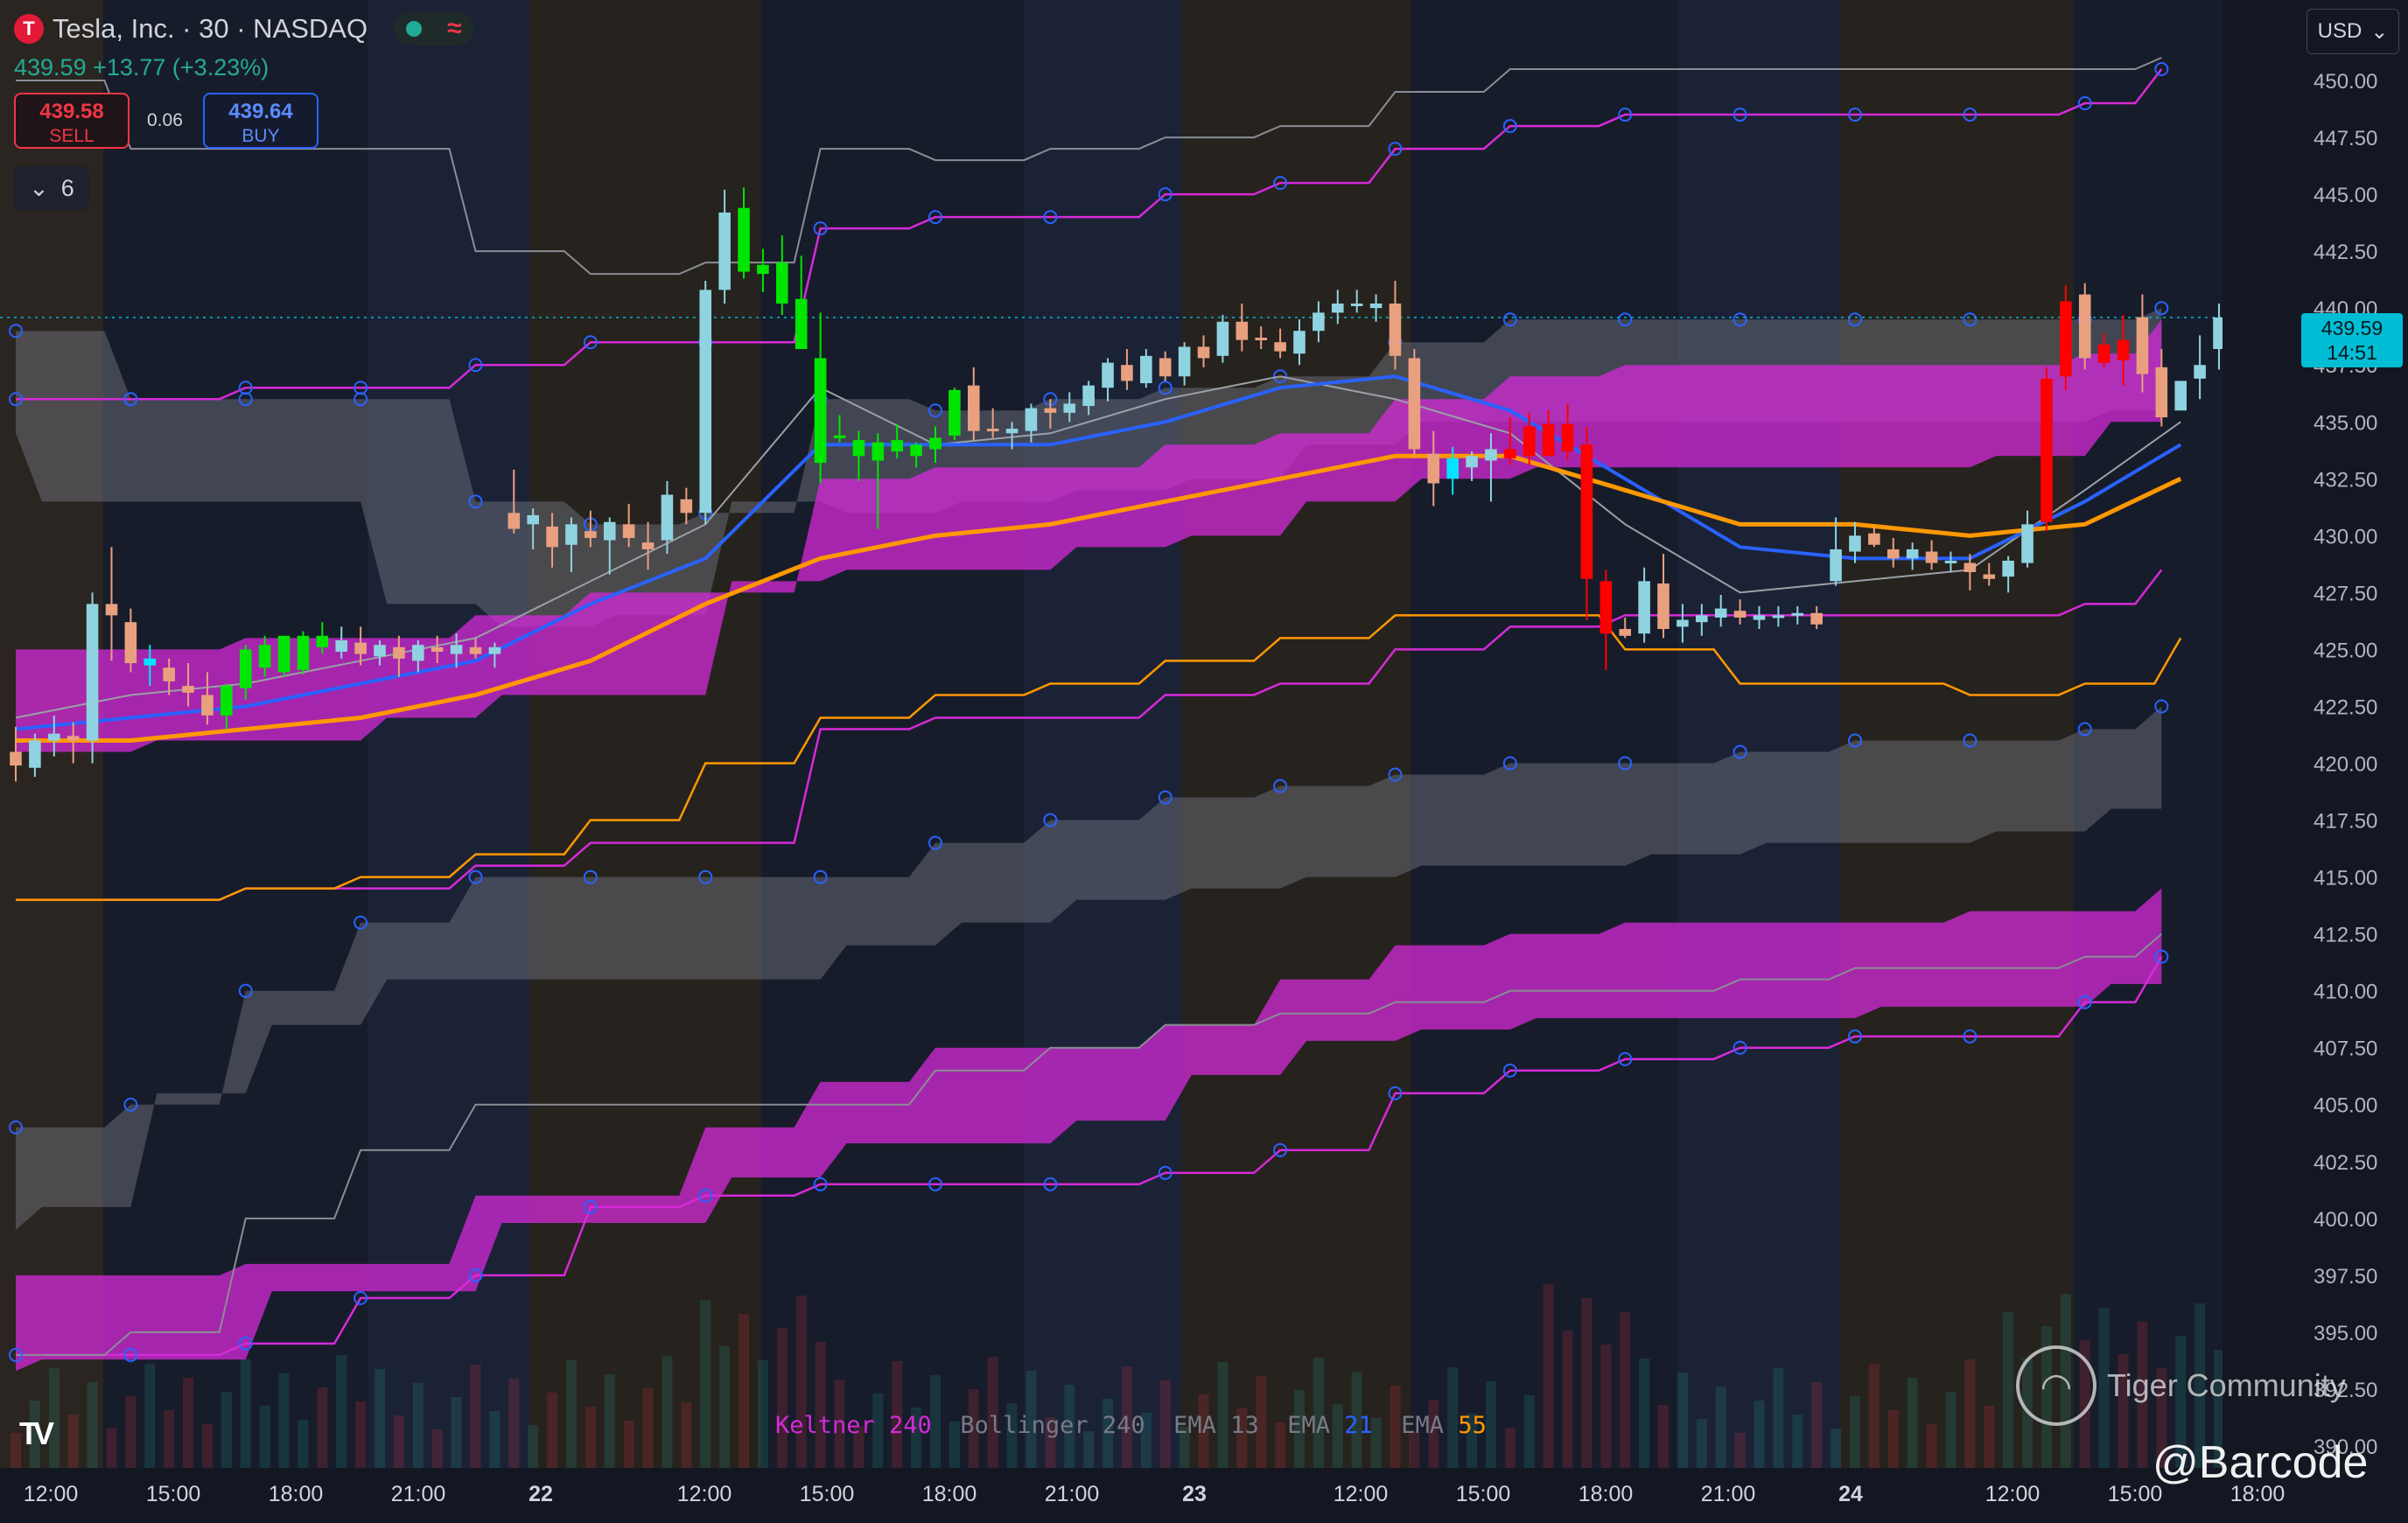 The width and height of the screenshot is (2408, 1523). What do you see at coordinates (2345, 879) in the screenshot?
I see `y-tick-label: 415.00` at bounding box center [2345, 879].